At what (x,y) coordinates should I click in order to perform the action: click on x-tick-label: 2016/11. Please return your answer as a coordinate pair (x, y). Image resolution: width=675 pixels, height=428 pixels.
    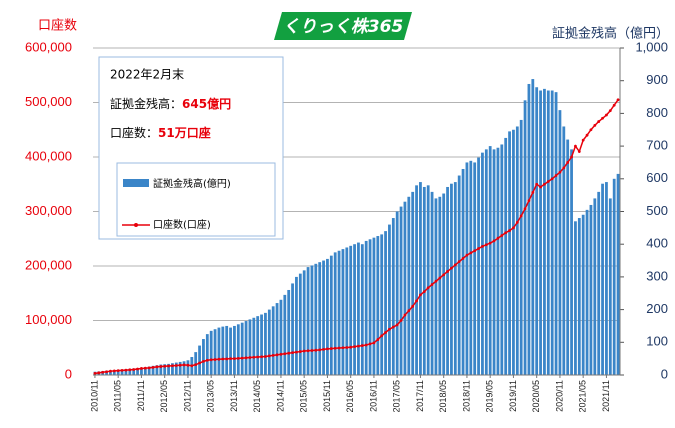
    Looking at the image, I should click on (373, 396).